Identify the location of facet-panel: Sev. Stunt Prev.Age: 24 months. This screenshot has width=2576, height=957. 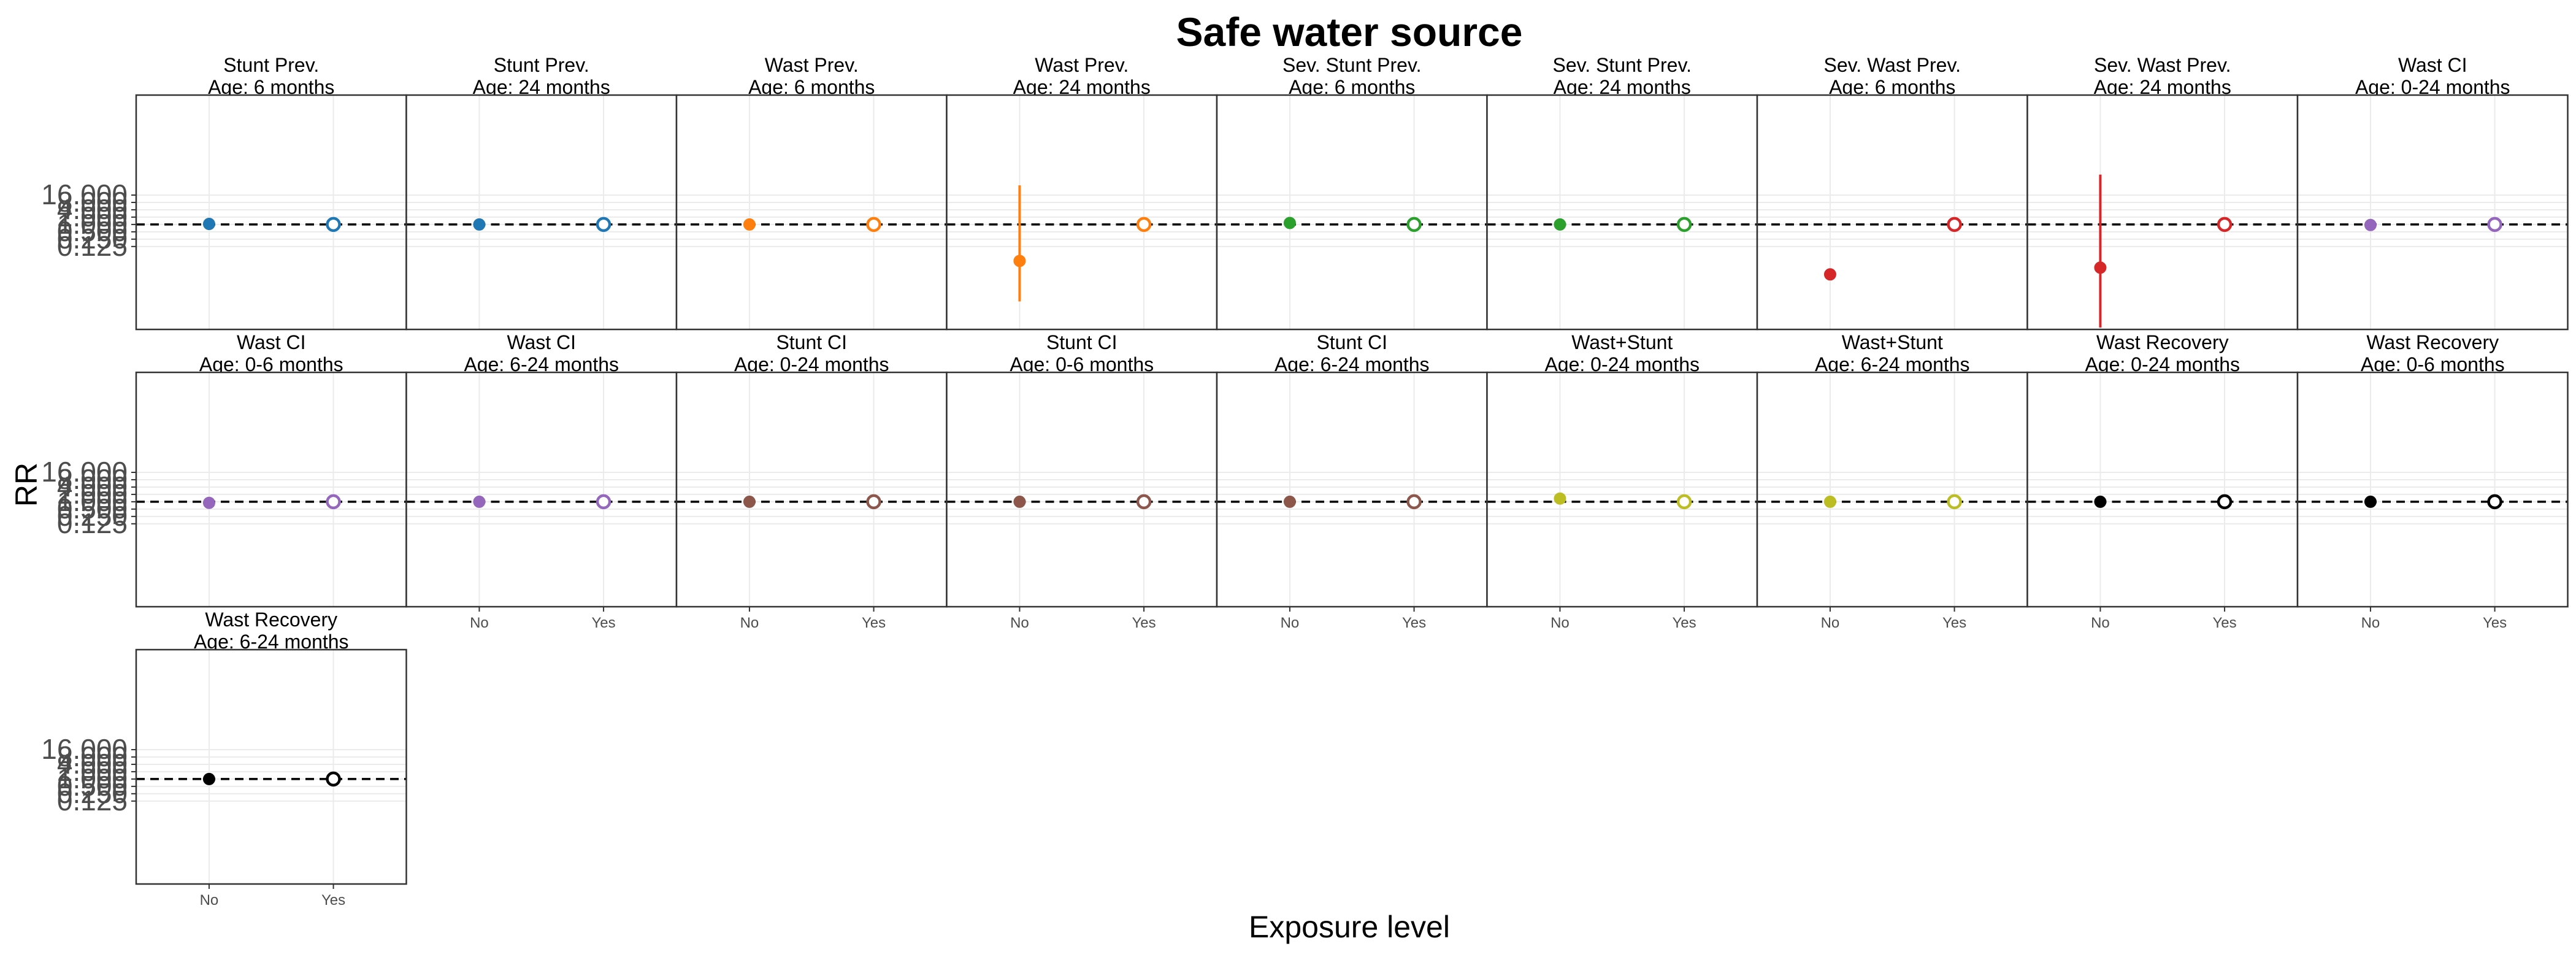
(1622, 193).